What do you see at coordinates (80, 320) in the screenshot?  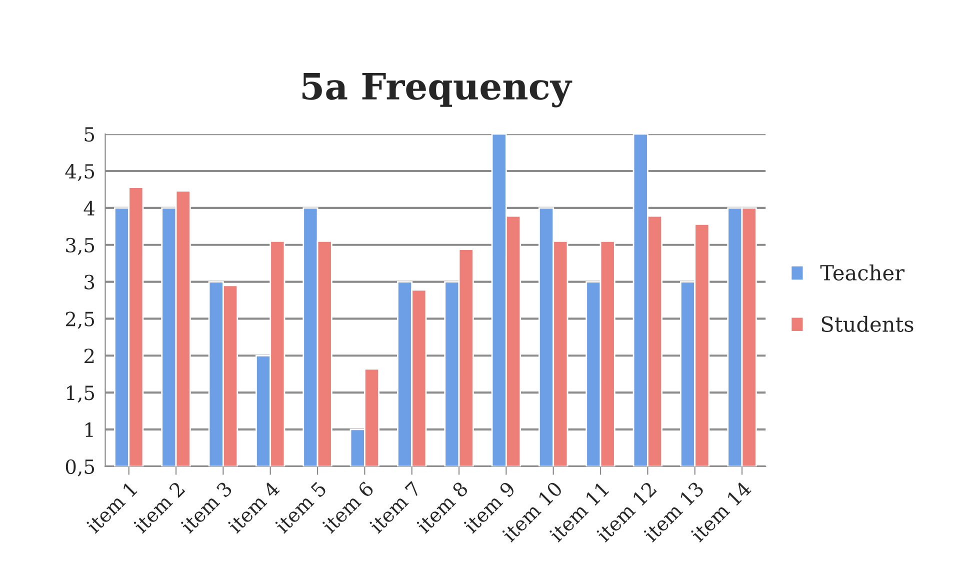 I see `y-tick-label: 2,5` at bounding box center [80, 320].